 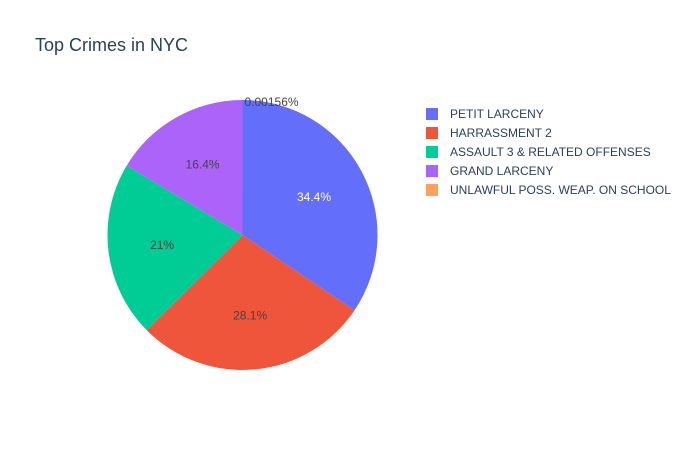 What do you see at coordinates (184, 167) in the screenshot?
I see `pie-slice-grand-larceny` at bounding box center [184, 167].